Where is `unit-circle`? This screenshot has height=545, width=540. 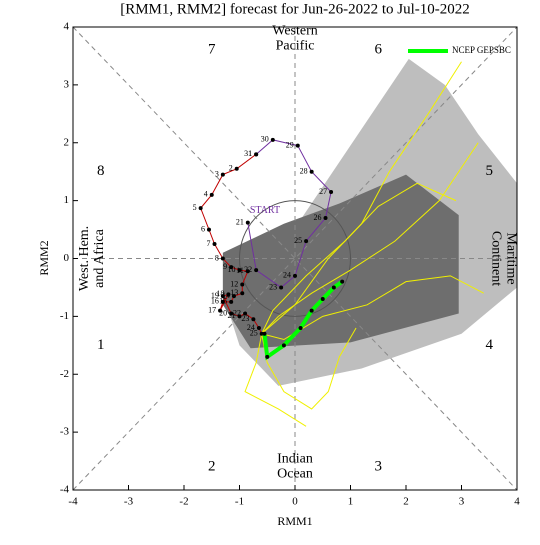
unit-circle is located at coordinates (295, 258).